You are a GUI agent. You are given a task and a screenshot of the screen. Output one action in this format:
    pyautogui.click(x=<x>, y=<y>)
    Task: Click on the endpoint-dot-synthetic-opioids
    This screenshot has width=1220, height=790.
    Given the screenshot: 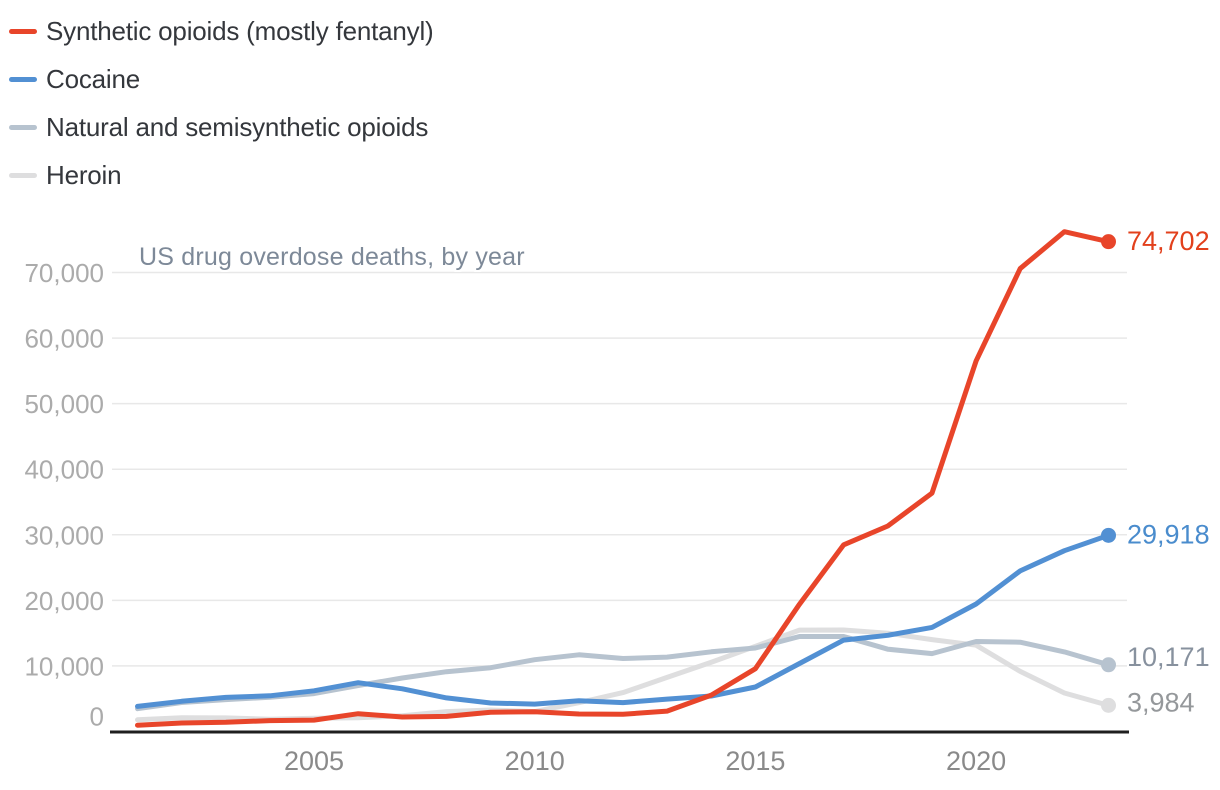 What is the action you would take?
    pyautogui.click(x=1108, y=242)
    